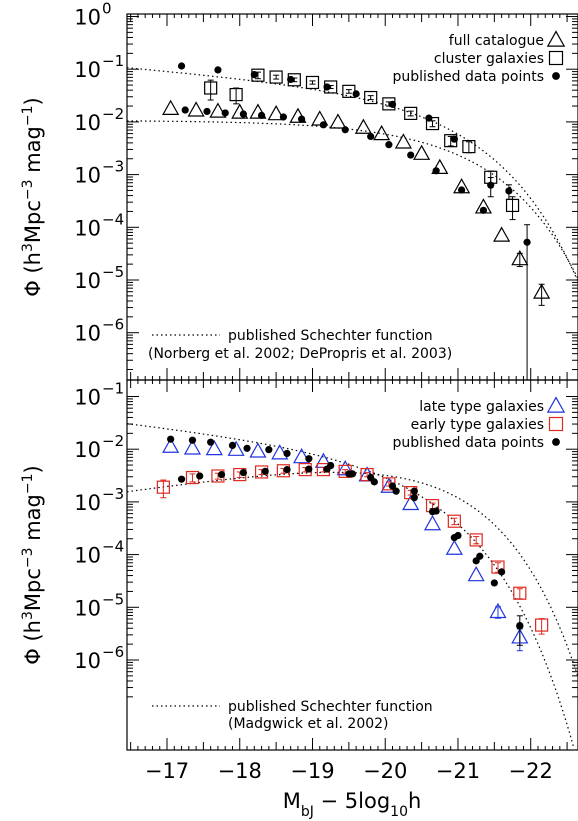 This screenshot has height=821, width=578. What do you see at coordinates (385, 771) in the screenshot?
I see `x-tick-label: −20` at bounding box center [385, 771].